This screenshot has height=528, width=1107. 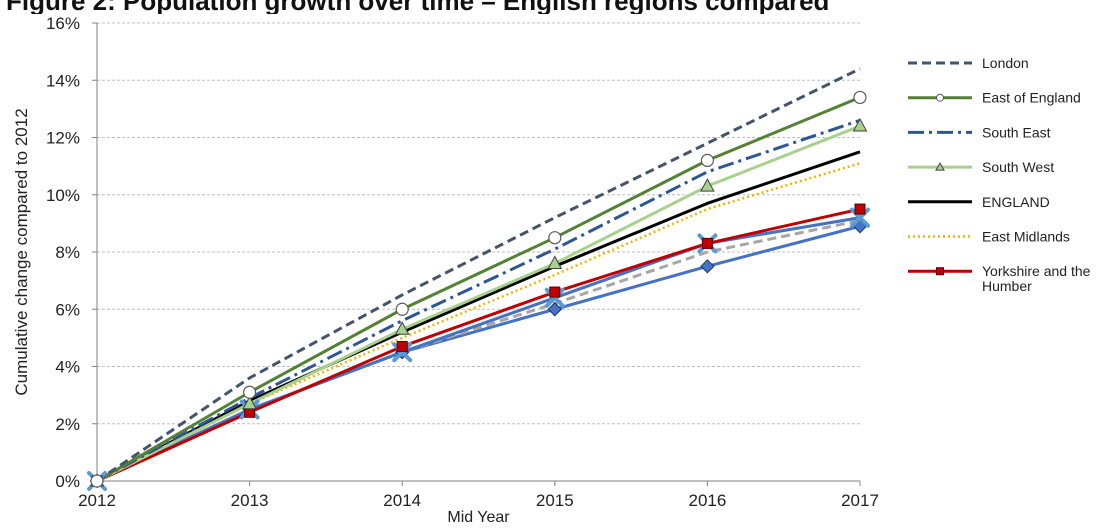 What do you see at coordinates (478, 517) in the screenshot?
I see `x-axis-label: Mid Year` at bounding box center [478, 517].